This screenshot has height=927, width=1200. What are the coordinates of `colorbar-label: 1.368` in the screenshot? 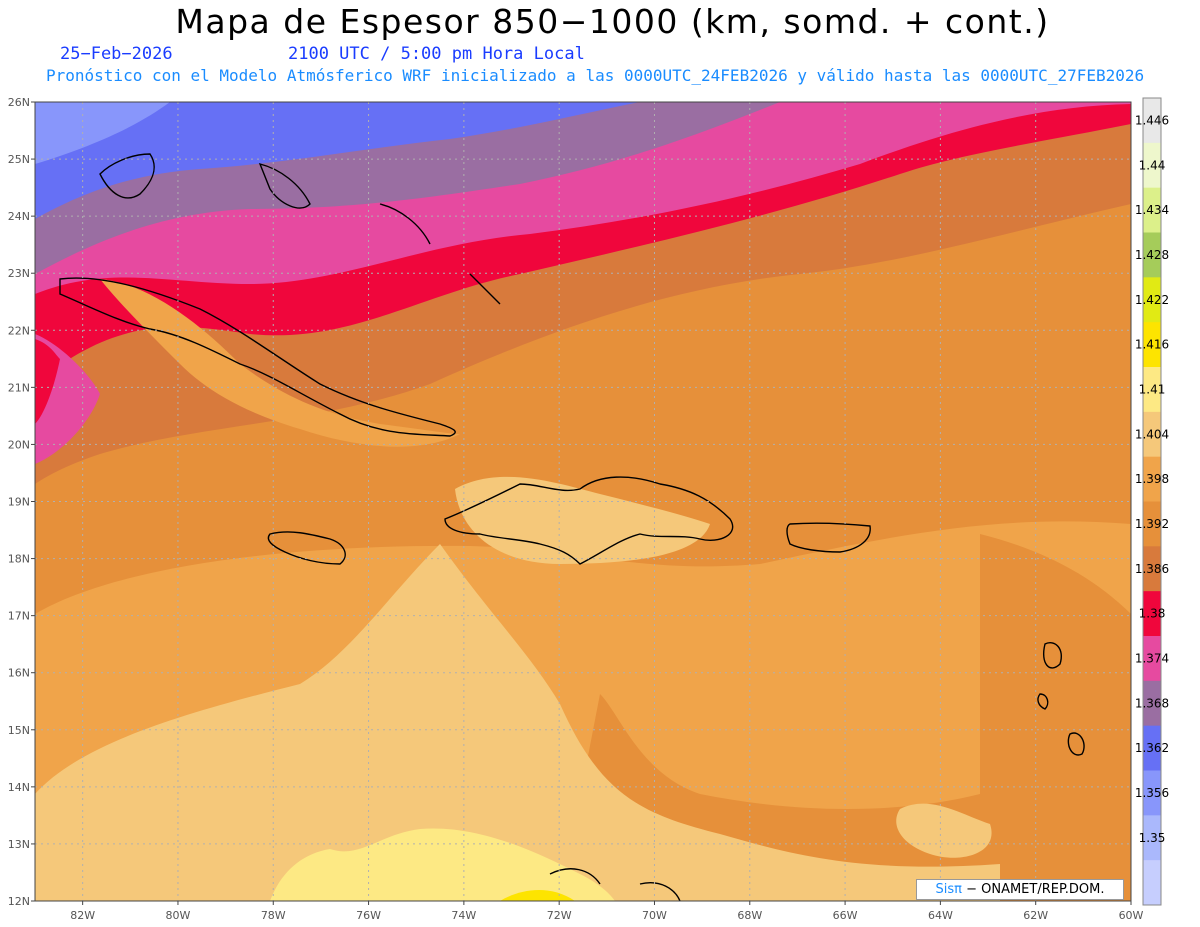 It's located at (1152, 703).